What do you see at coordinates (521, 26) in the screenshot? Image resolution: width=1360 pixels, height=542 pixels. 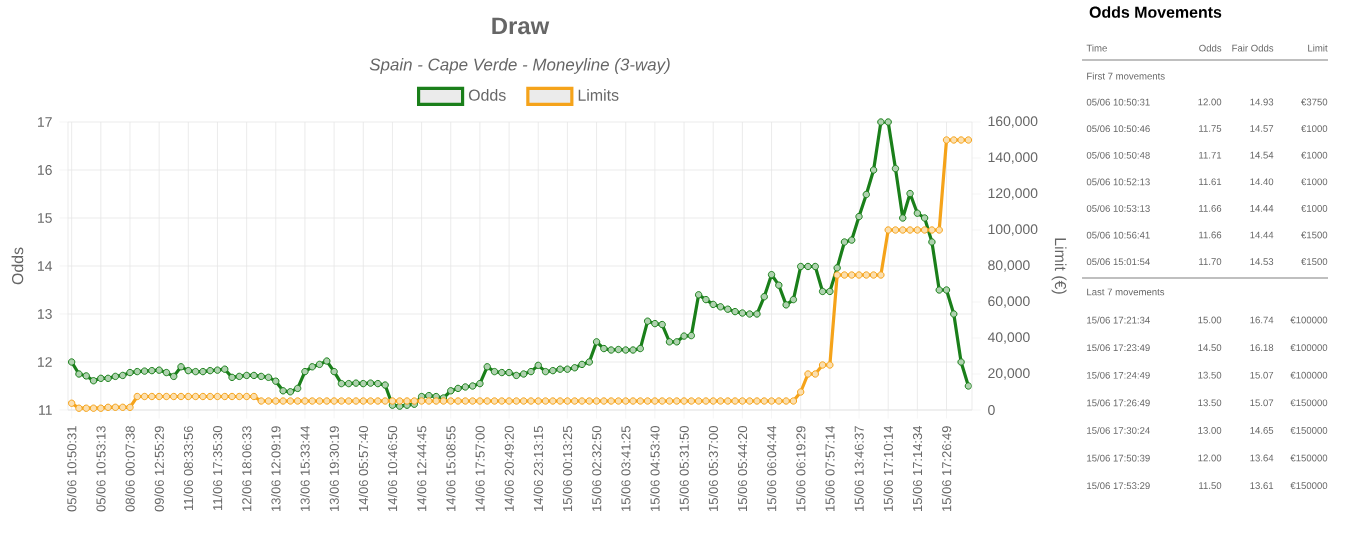 I see `chart-title: Draw` at bounding box center [521, 26].